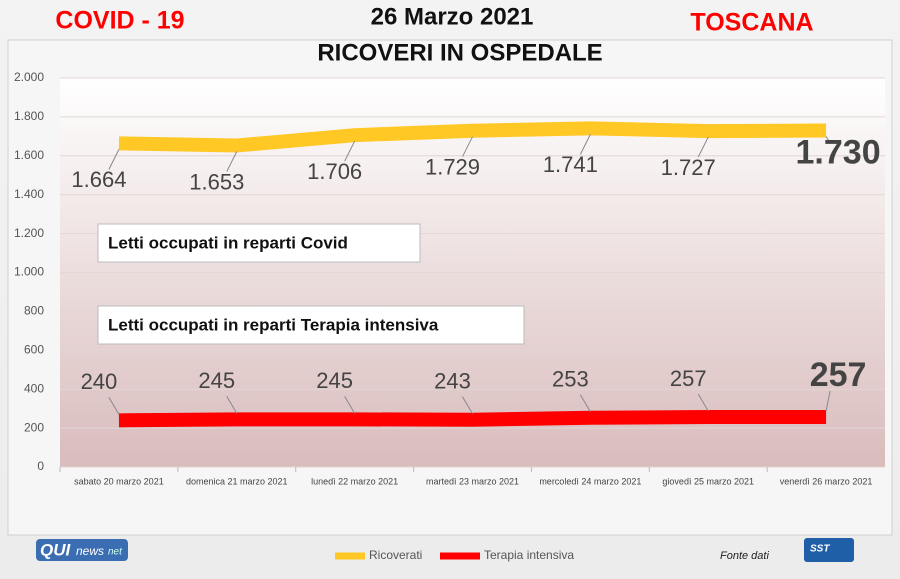  What do you see at coordinates (708, 481) in the screenshot?
I see `x-tick-label: giovedì 25 marzo 2021` at bounding box center [708, 481].